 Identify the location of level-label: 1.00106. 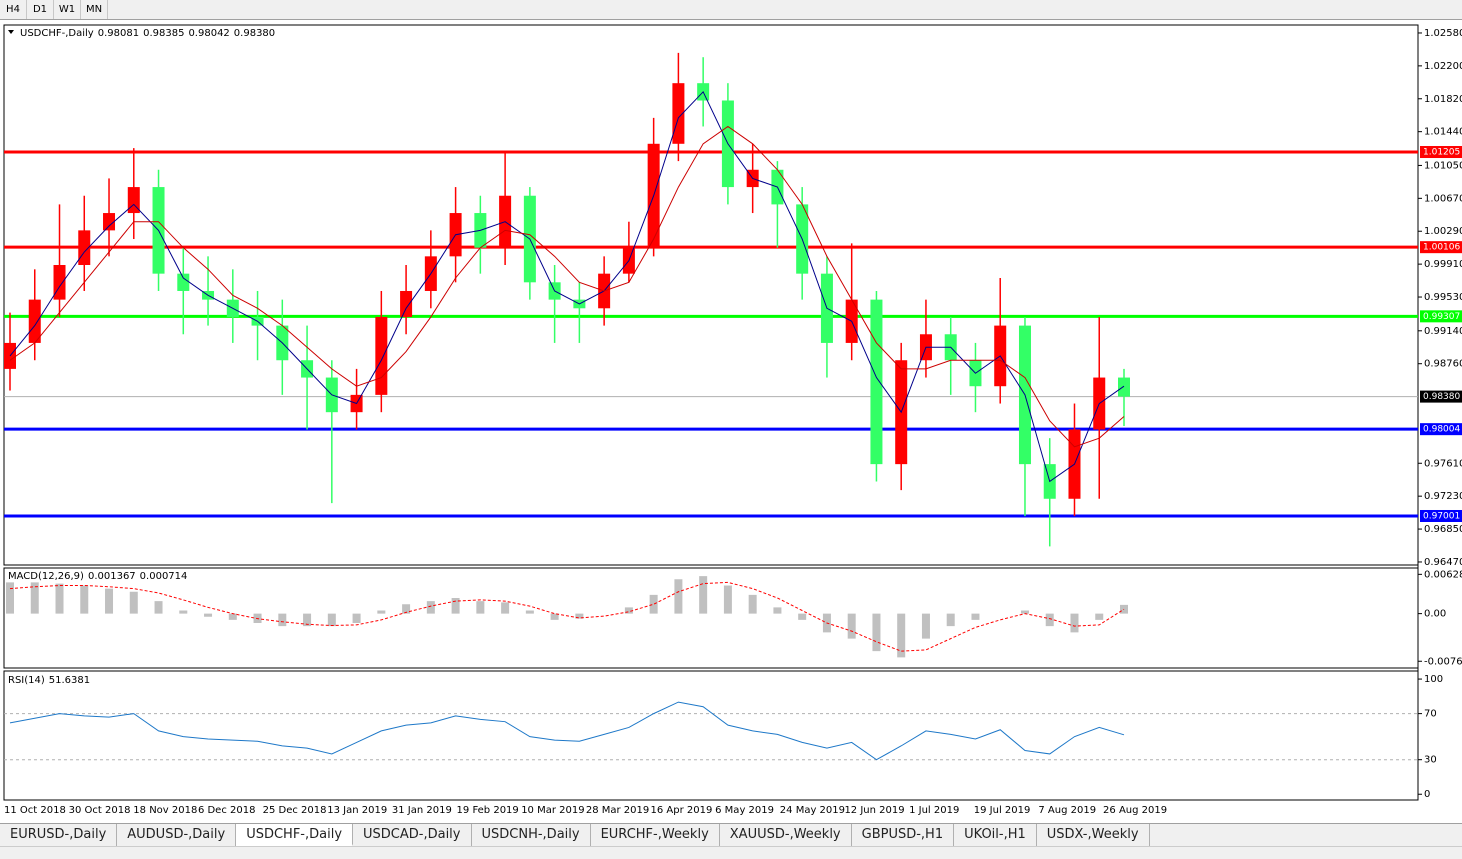
(1441, 248).